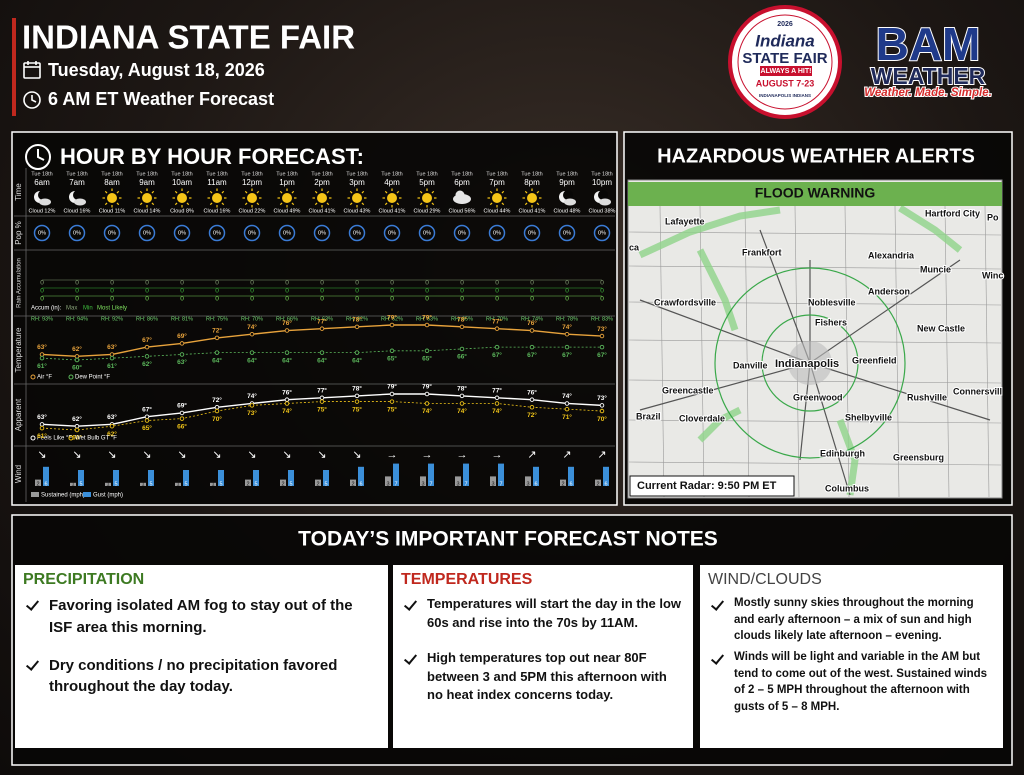  Describe the element at coordinates (217, 419) in the screenshot. I see `apparent-label: 70°` at that location.